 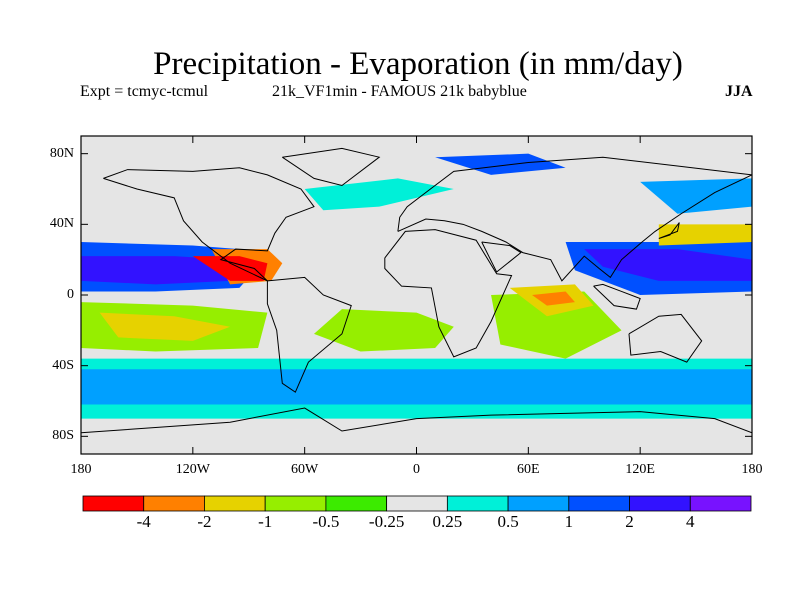 What do you see at coordinates (305, 469) in the screenshot?
I see `lon-label: 60W` at bounding box center [305, 469].